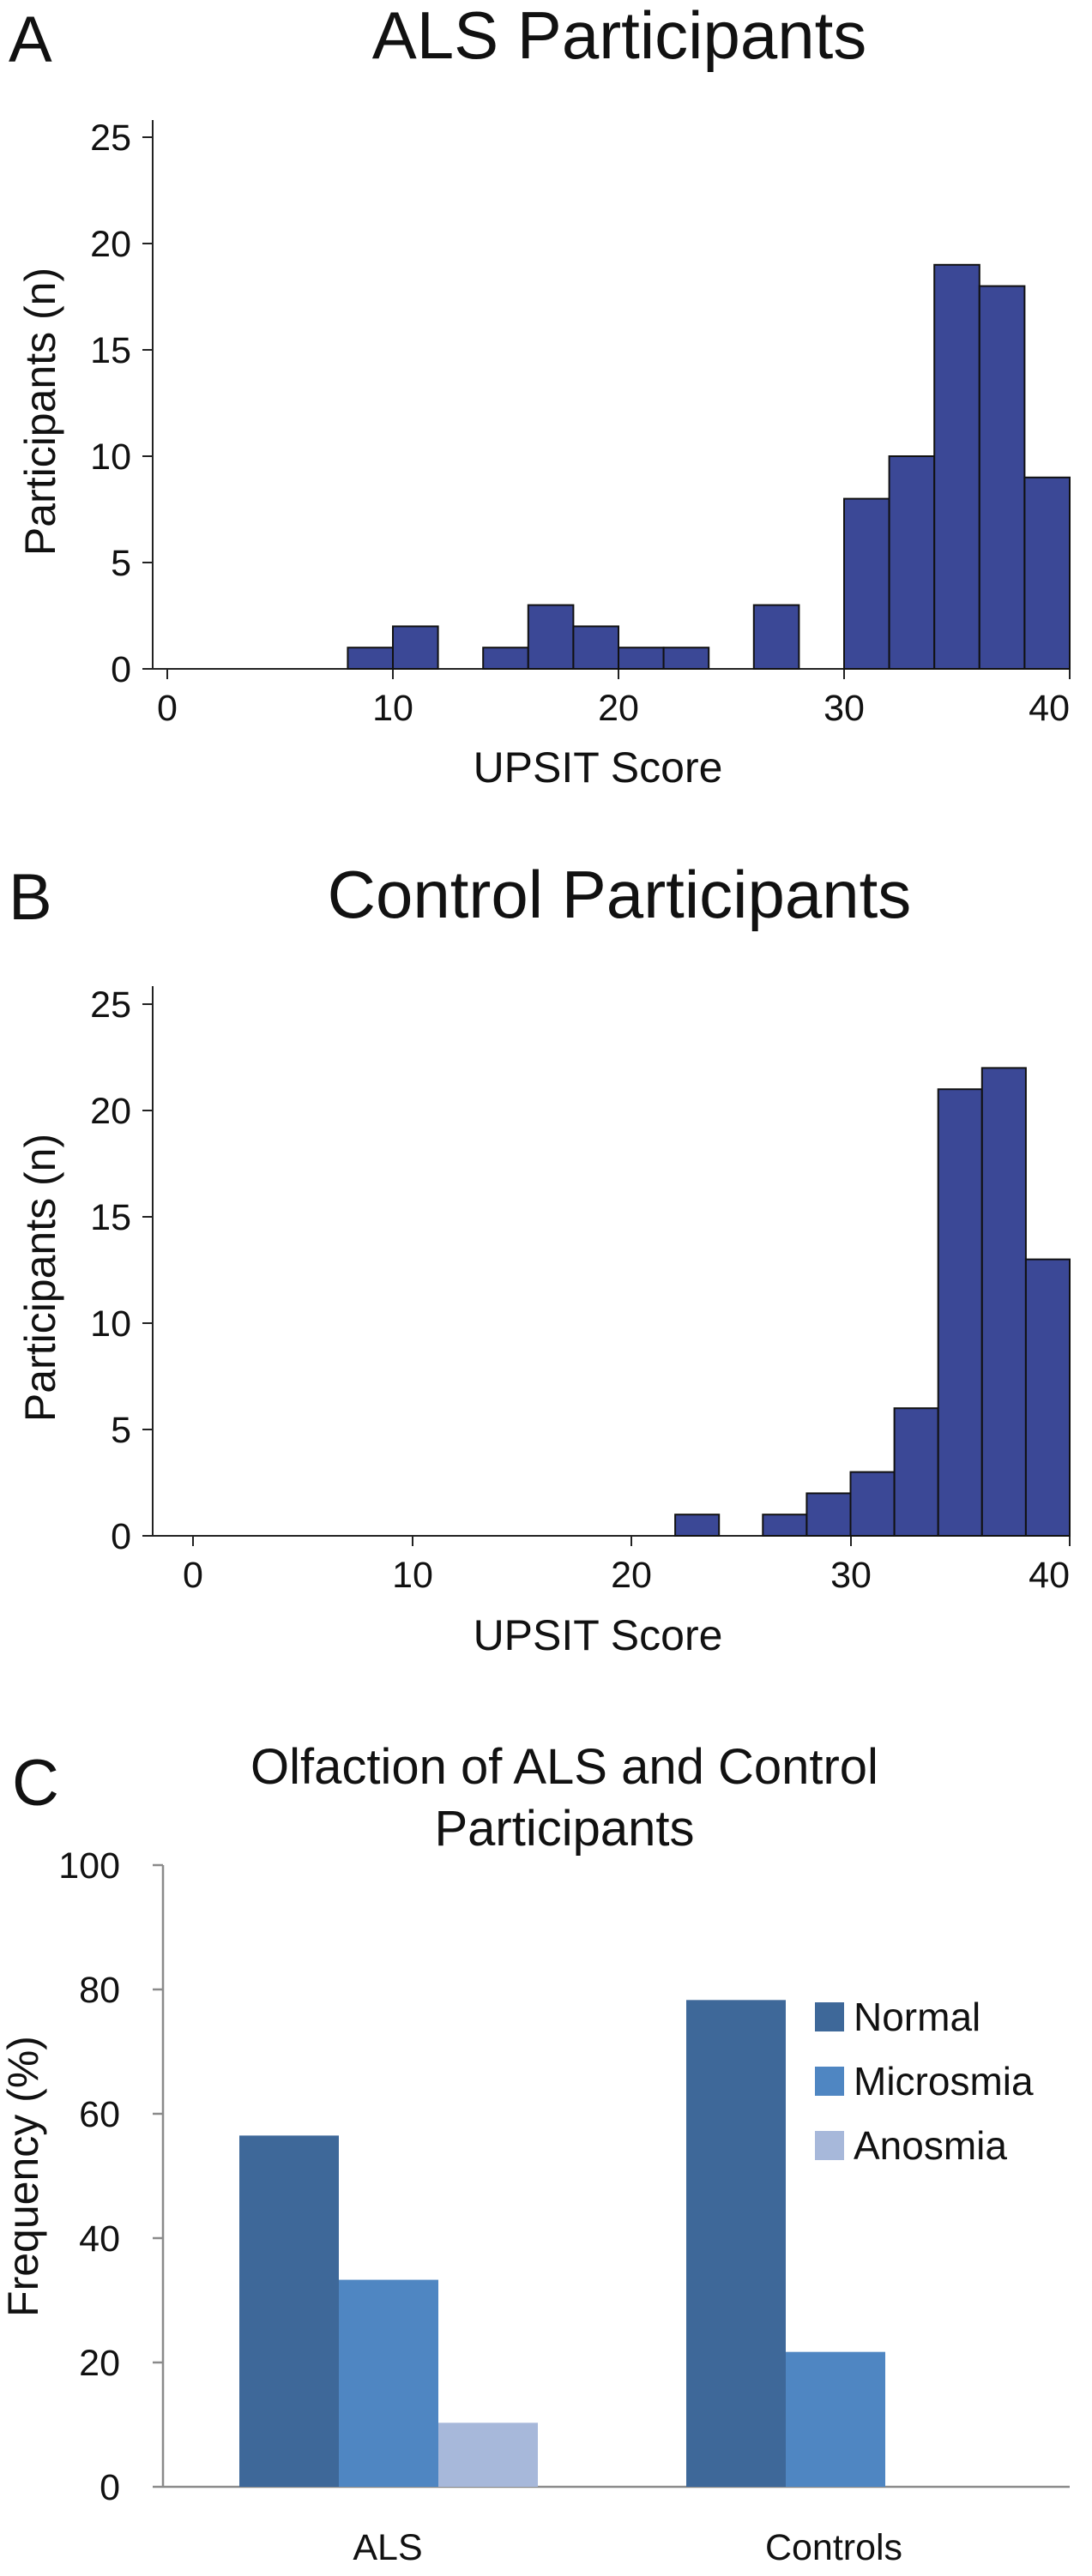 This screenshot has height=2576, width=1092. I want to click on legend-swatch-anosmia, so click(829, 2145).